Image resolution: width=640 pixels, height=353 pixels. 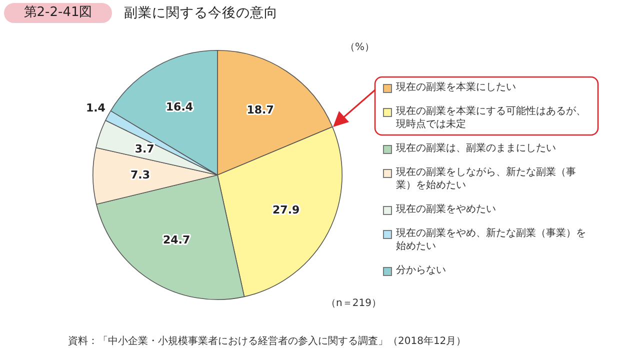 What do you see at coordinates (491, 118) in the screenshot?
I see `legend-label: 現在の副業を本業にする可能性はあるが、現時点では未定` at bounding box center [491, 118].